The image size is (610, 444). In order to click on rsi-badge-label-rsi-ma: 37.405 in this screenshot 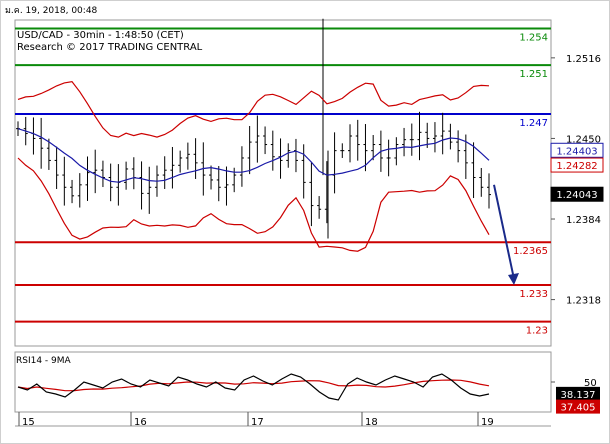, I will do `click(578, 408)`.